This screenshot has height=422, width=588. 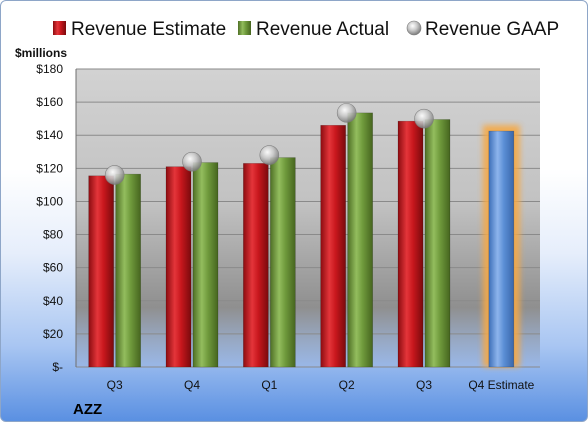 What do you see at coordinates (322, 29) in the screenshot?
I see `legend-label: Revenue Actual` at bounding box center [322, 29].